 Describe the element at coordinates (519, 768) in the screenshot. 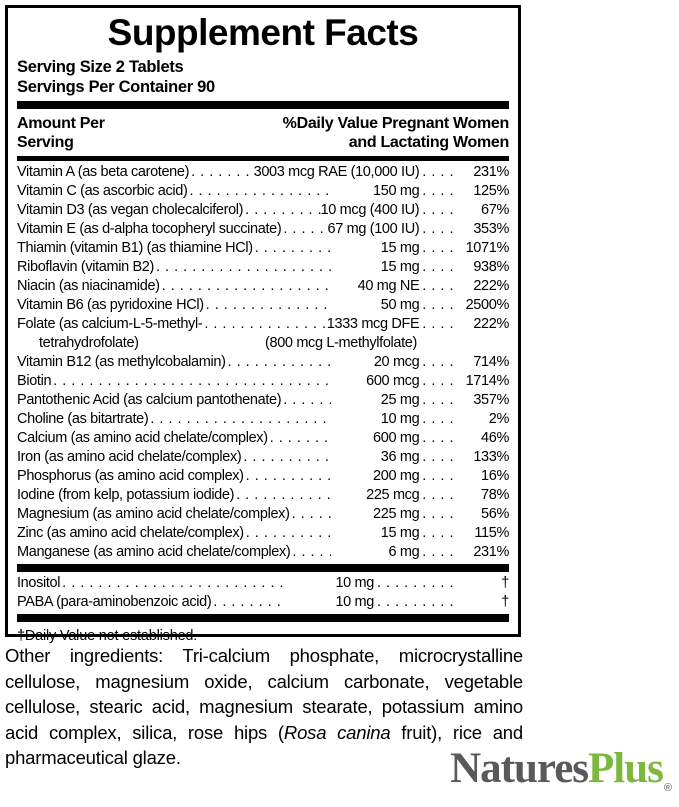

I see `brand-logo-natures: Natures` at that location.